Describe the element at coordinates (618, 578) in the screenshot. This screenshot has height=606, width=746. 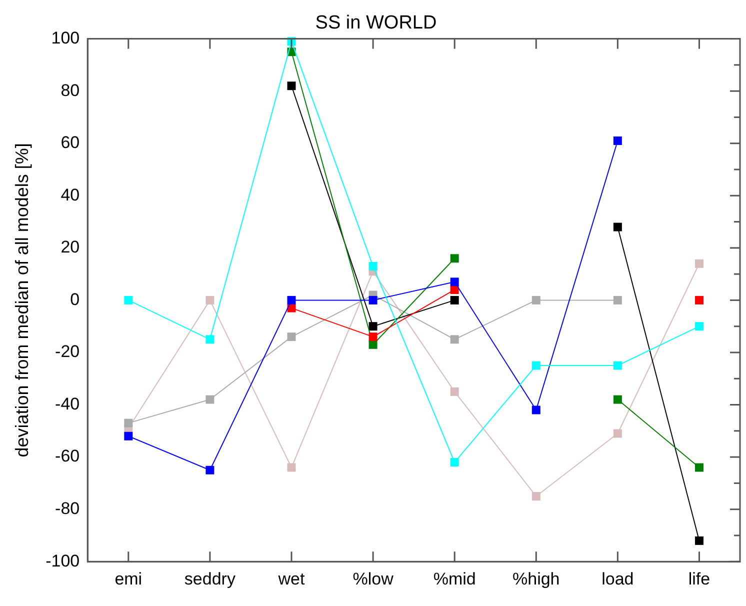
I see `x-tick-label: load` at that location.